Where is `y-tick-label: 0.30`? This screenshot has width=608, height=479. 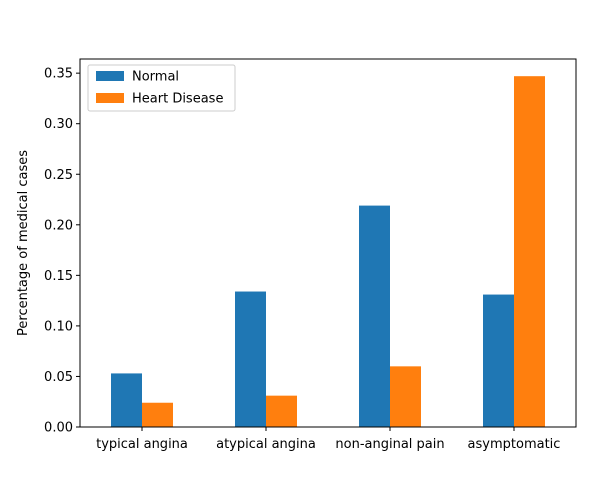
y-tick-label: 0.30 is located at coordinates (58, 124).